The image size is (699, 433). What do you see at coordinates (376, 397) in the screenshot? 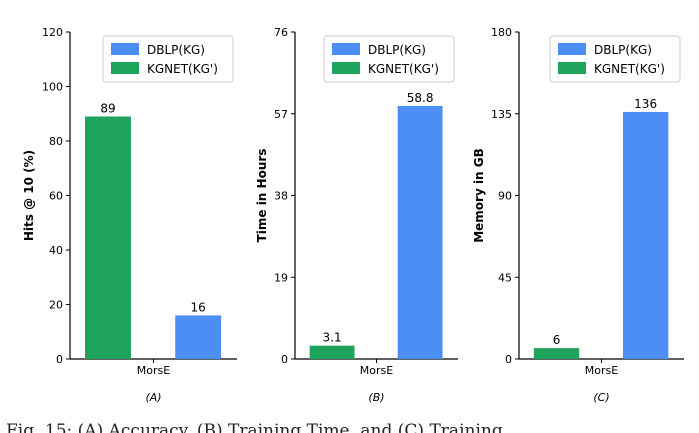
I see `panel-caption: (B)` at bounding box center [376, 397].